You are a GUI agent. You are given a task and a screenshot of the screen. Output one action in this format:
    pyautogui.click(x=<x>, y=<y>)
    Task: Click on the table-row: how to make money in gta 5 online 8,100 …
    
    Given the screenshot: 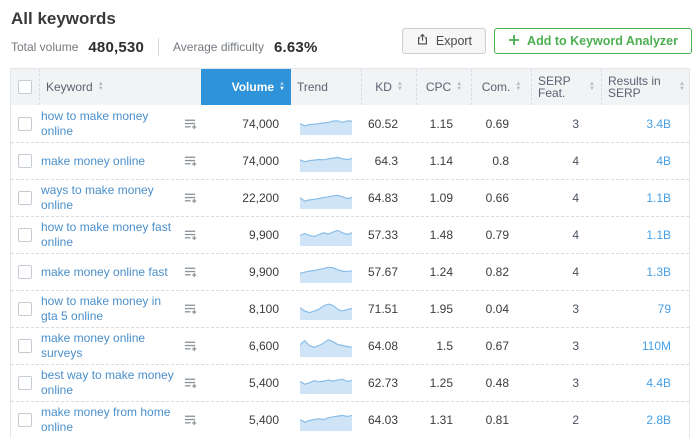 What is the action you would take?
    pyautogui.click(x=350, y=308)
    